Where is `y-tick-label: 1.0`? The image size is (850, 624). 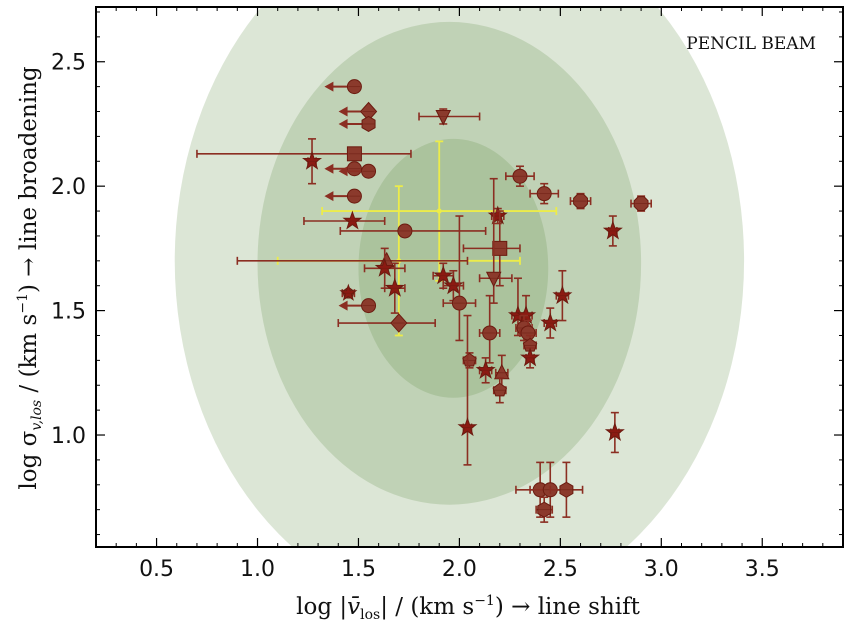
y-tick-label: 1.0 is located at coordinates (68, 436).